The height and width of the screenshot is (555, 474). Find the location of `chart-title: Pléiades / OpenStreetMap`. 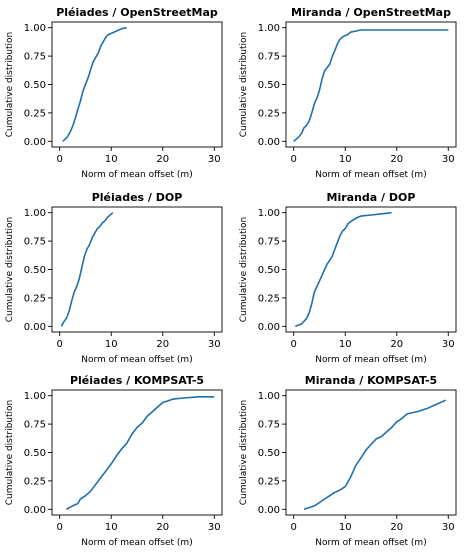

chart-title: Pléiades / OpenStreetMap is located at coordinates (137, 12).